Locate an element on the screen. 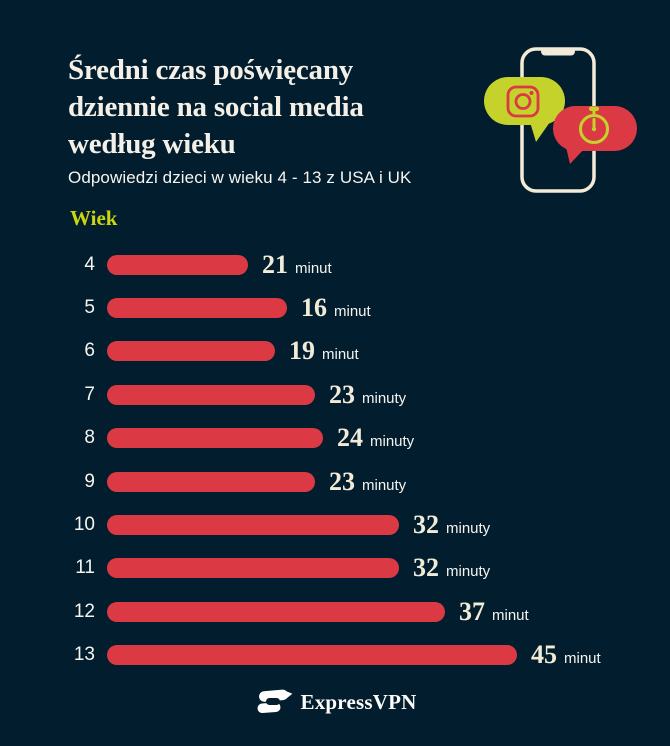 The width and height of the screenshot is (670, 746). chart-row: 10 32 minuty is located at coordinates (335, 524).